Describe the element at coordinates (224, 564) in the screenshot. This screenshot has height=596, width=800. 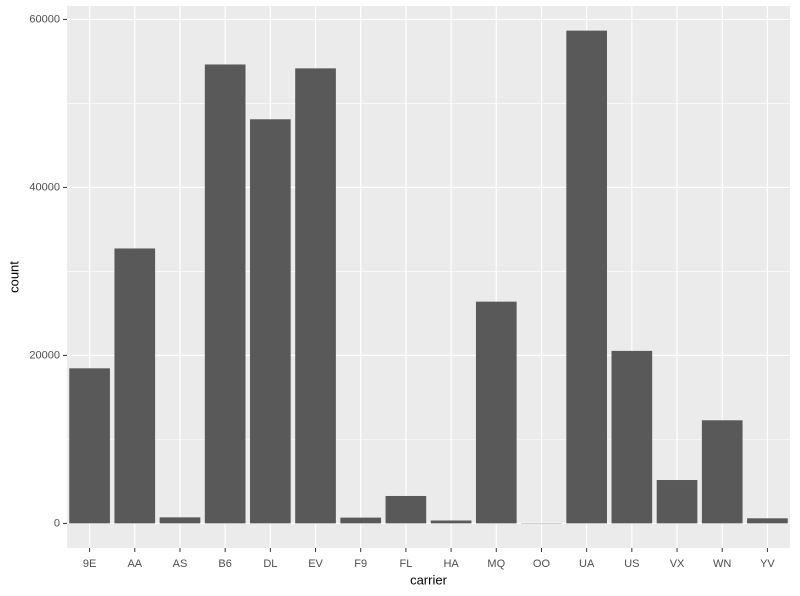
I see `x-tick-label: B6` at that location.